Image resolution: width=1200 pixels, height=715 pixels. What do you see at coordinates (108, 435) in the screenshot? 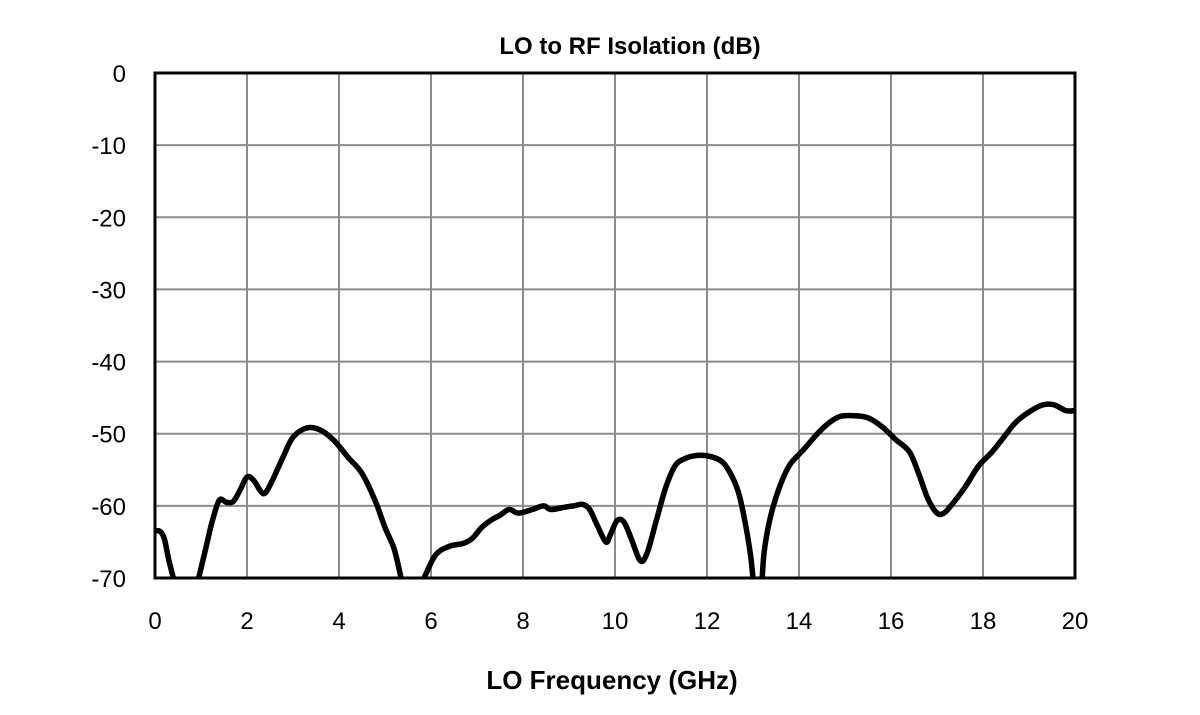
I see `y-tick-label: -50` at bounding box center [108, 435].